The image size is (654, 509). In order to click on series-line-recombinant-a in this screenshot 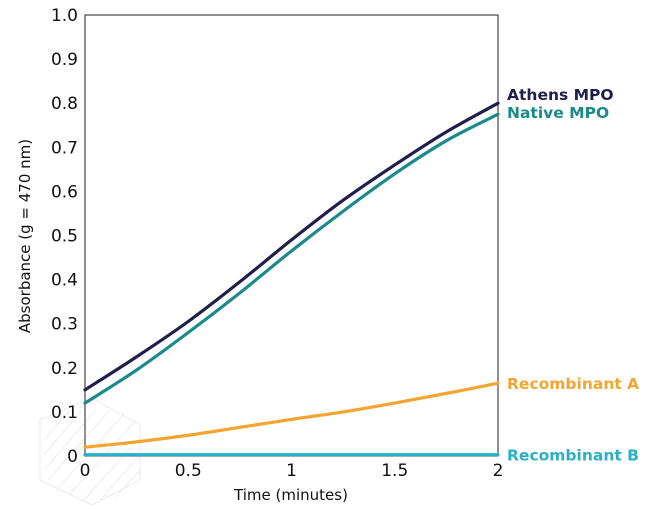, I will do `click(291, 415)`.